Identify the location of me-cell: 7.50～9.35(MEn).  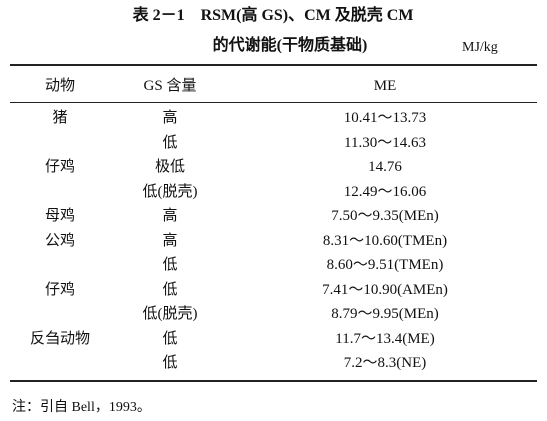
(385, 216).